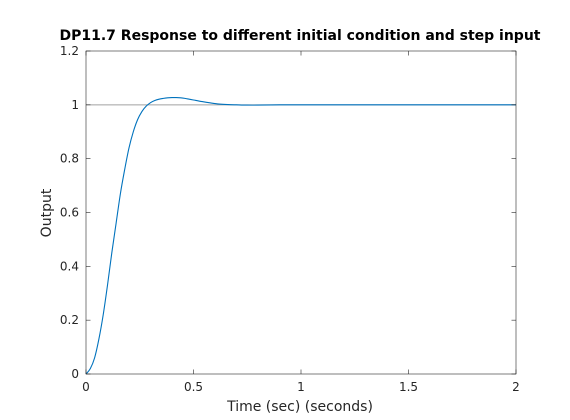  What do you see at coordinates (408, 387) in the screenshot?
I see `x-tick-label: 1.5` at bounding box center [408, 387].